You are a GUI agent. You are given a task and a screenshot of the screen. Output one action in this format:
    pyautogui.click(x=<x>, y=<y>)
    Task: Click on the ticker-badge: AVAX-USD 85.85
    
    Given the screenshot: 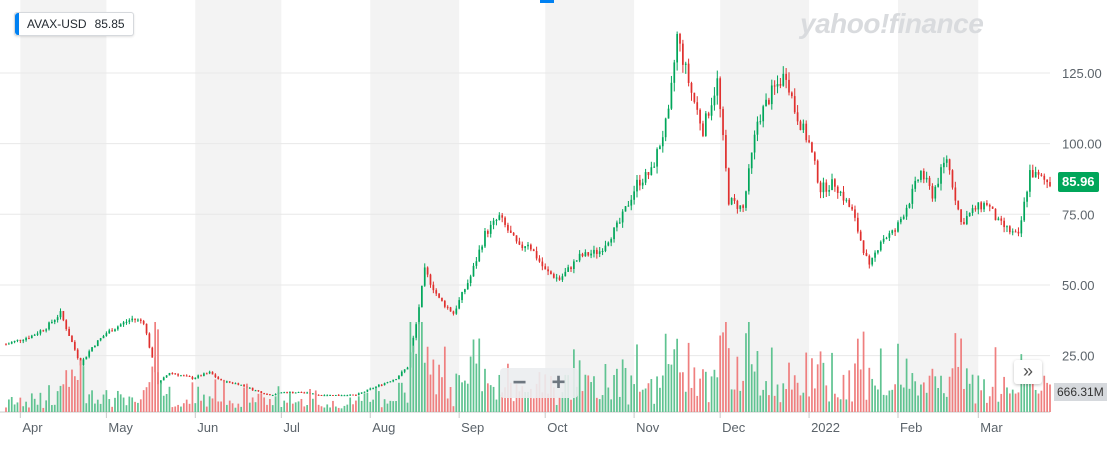 What is the action you would take?
    pyautogui.click(x=74, y=24)
    